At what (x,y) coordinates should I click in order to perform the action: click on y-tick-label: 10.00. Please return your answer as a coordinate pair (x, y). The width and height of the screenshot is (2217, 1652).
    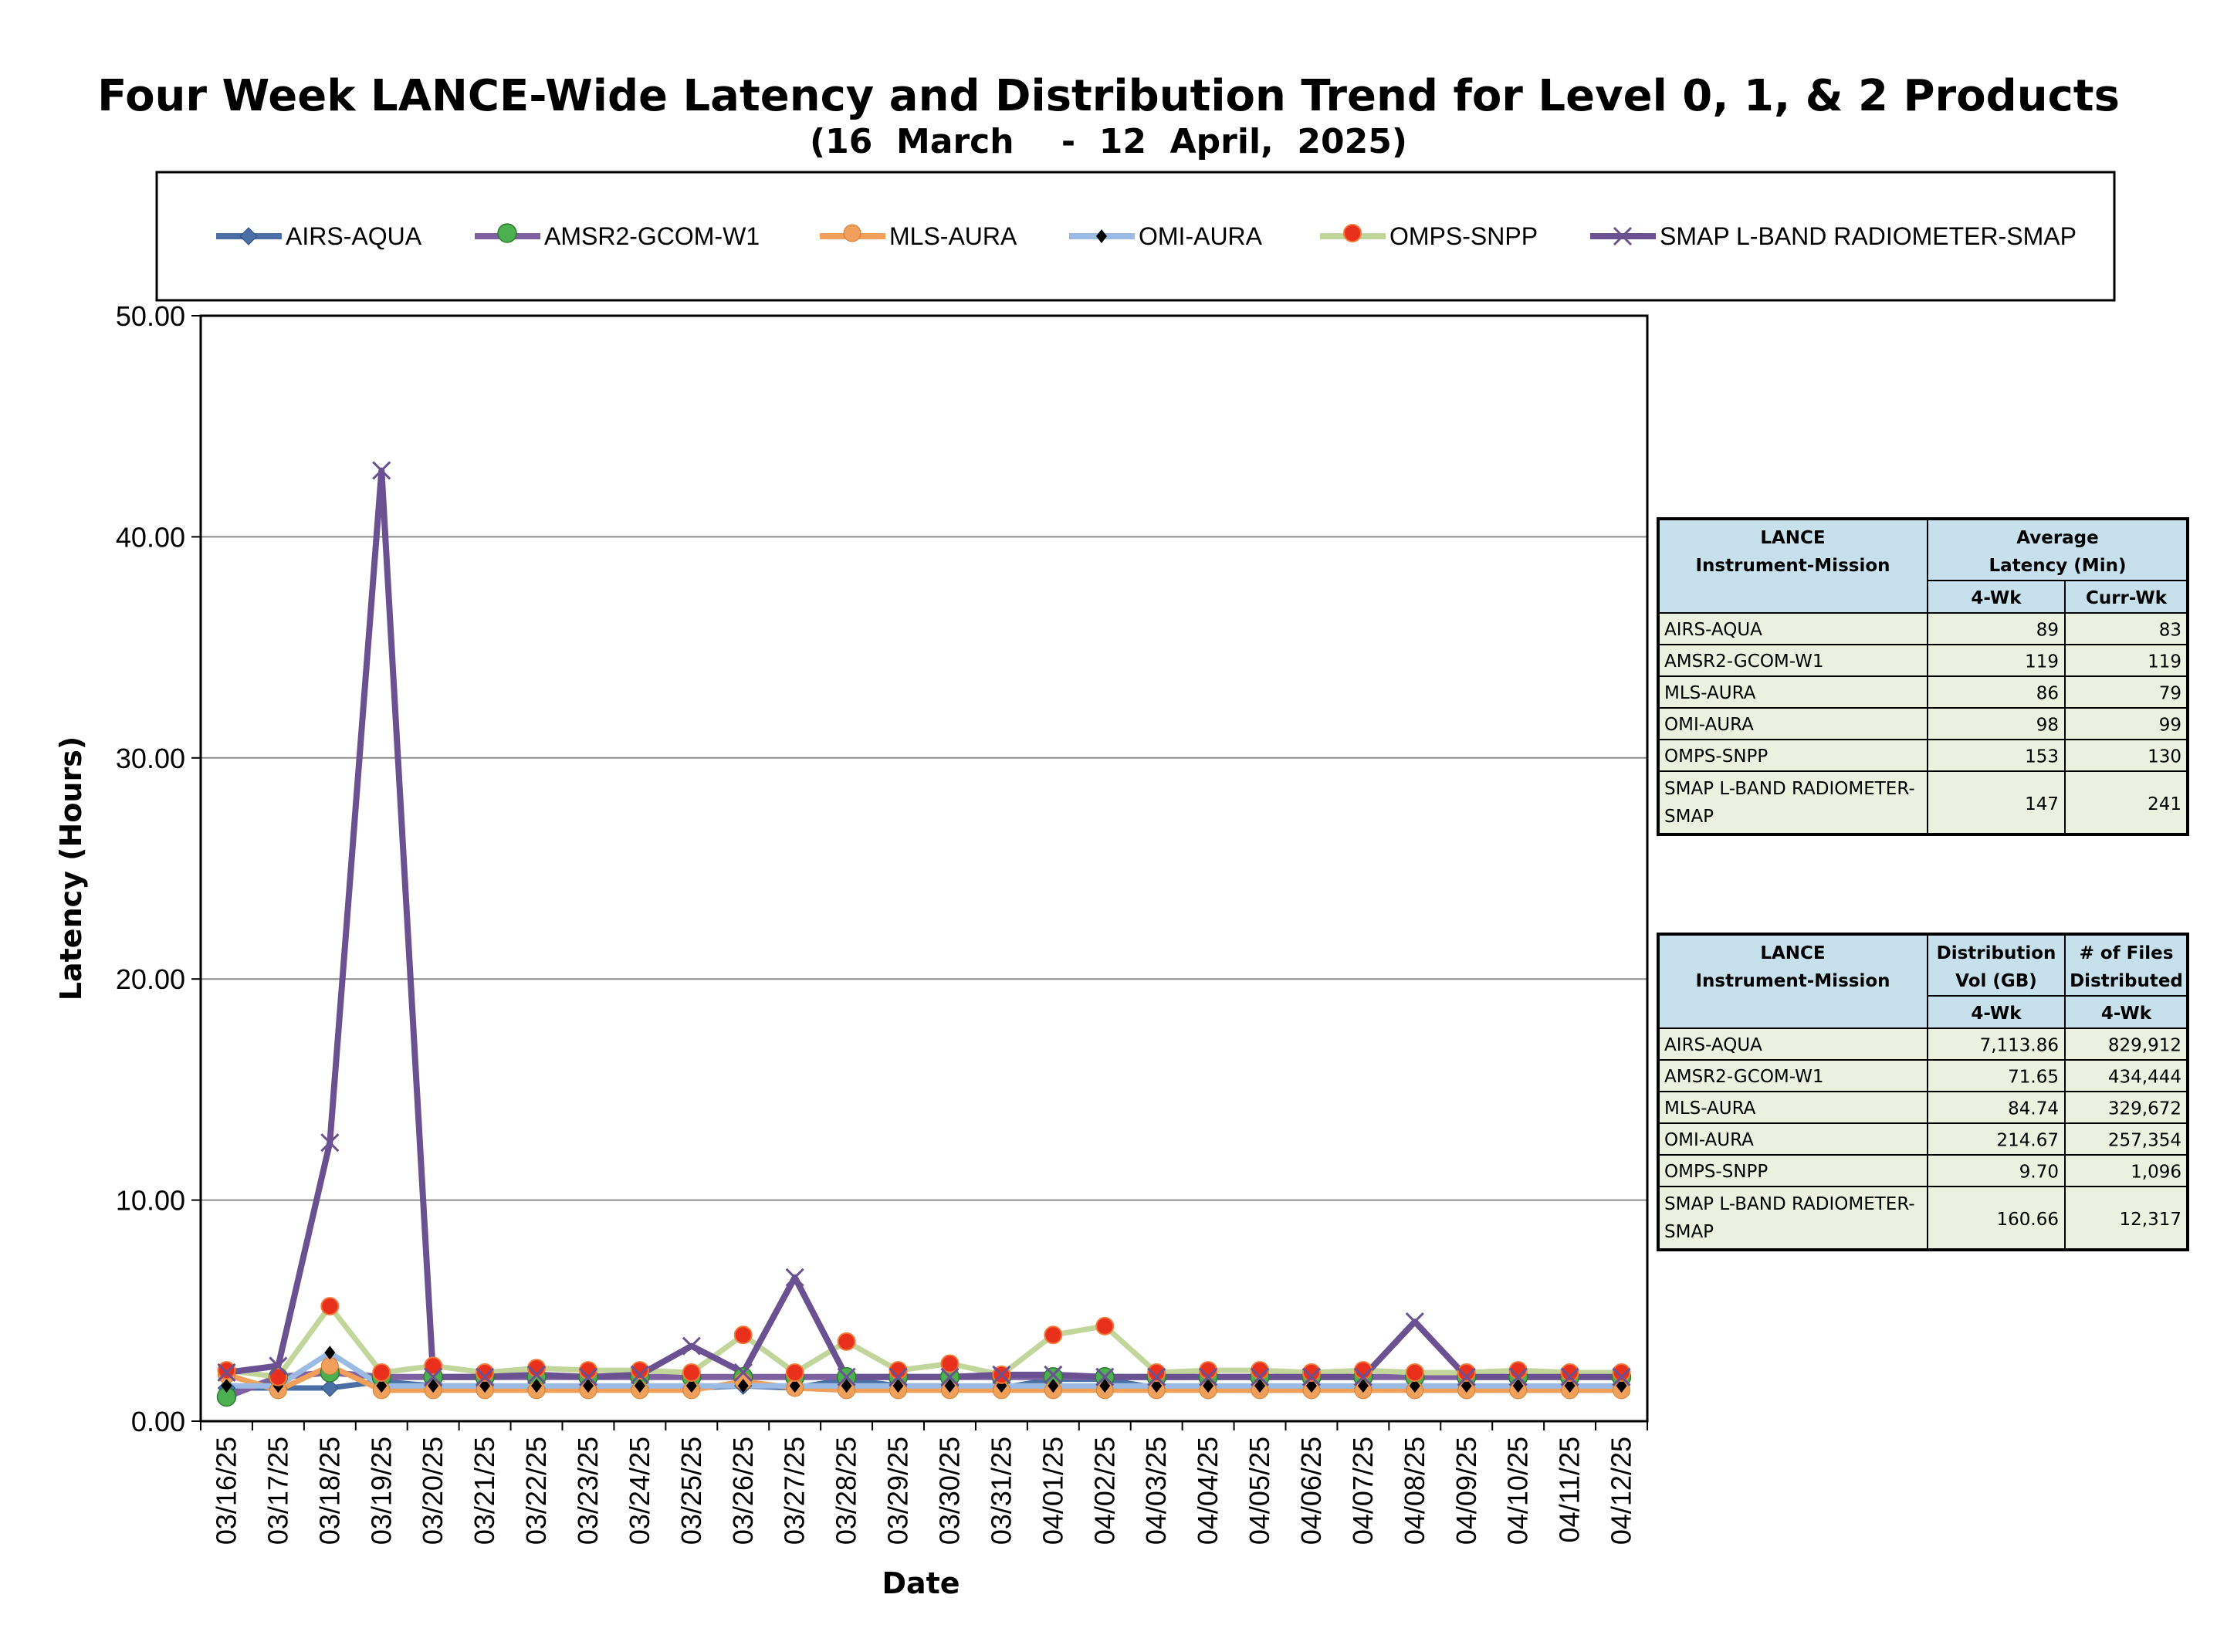
    Looking at the image, I should click on (151, 1201).